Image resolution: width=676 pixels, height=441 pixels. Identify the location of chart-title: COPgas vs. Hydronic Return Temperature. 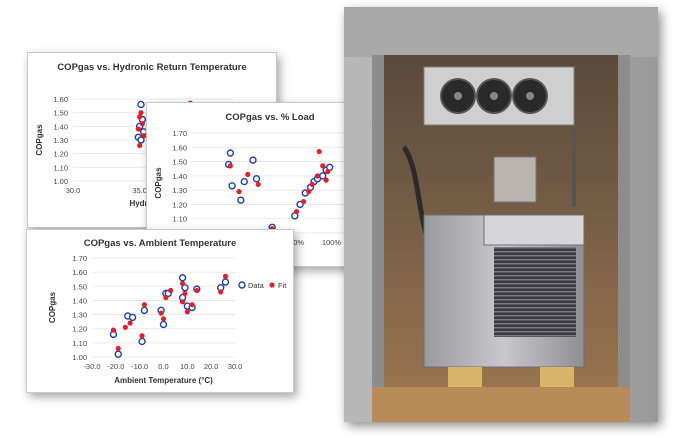
(151, 67).